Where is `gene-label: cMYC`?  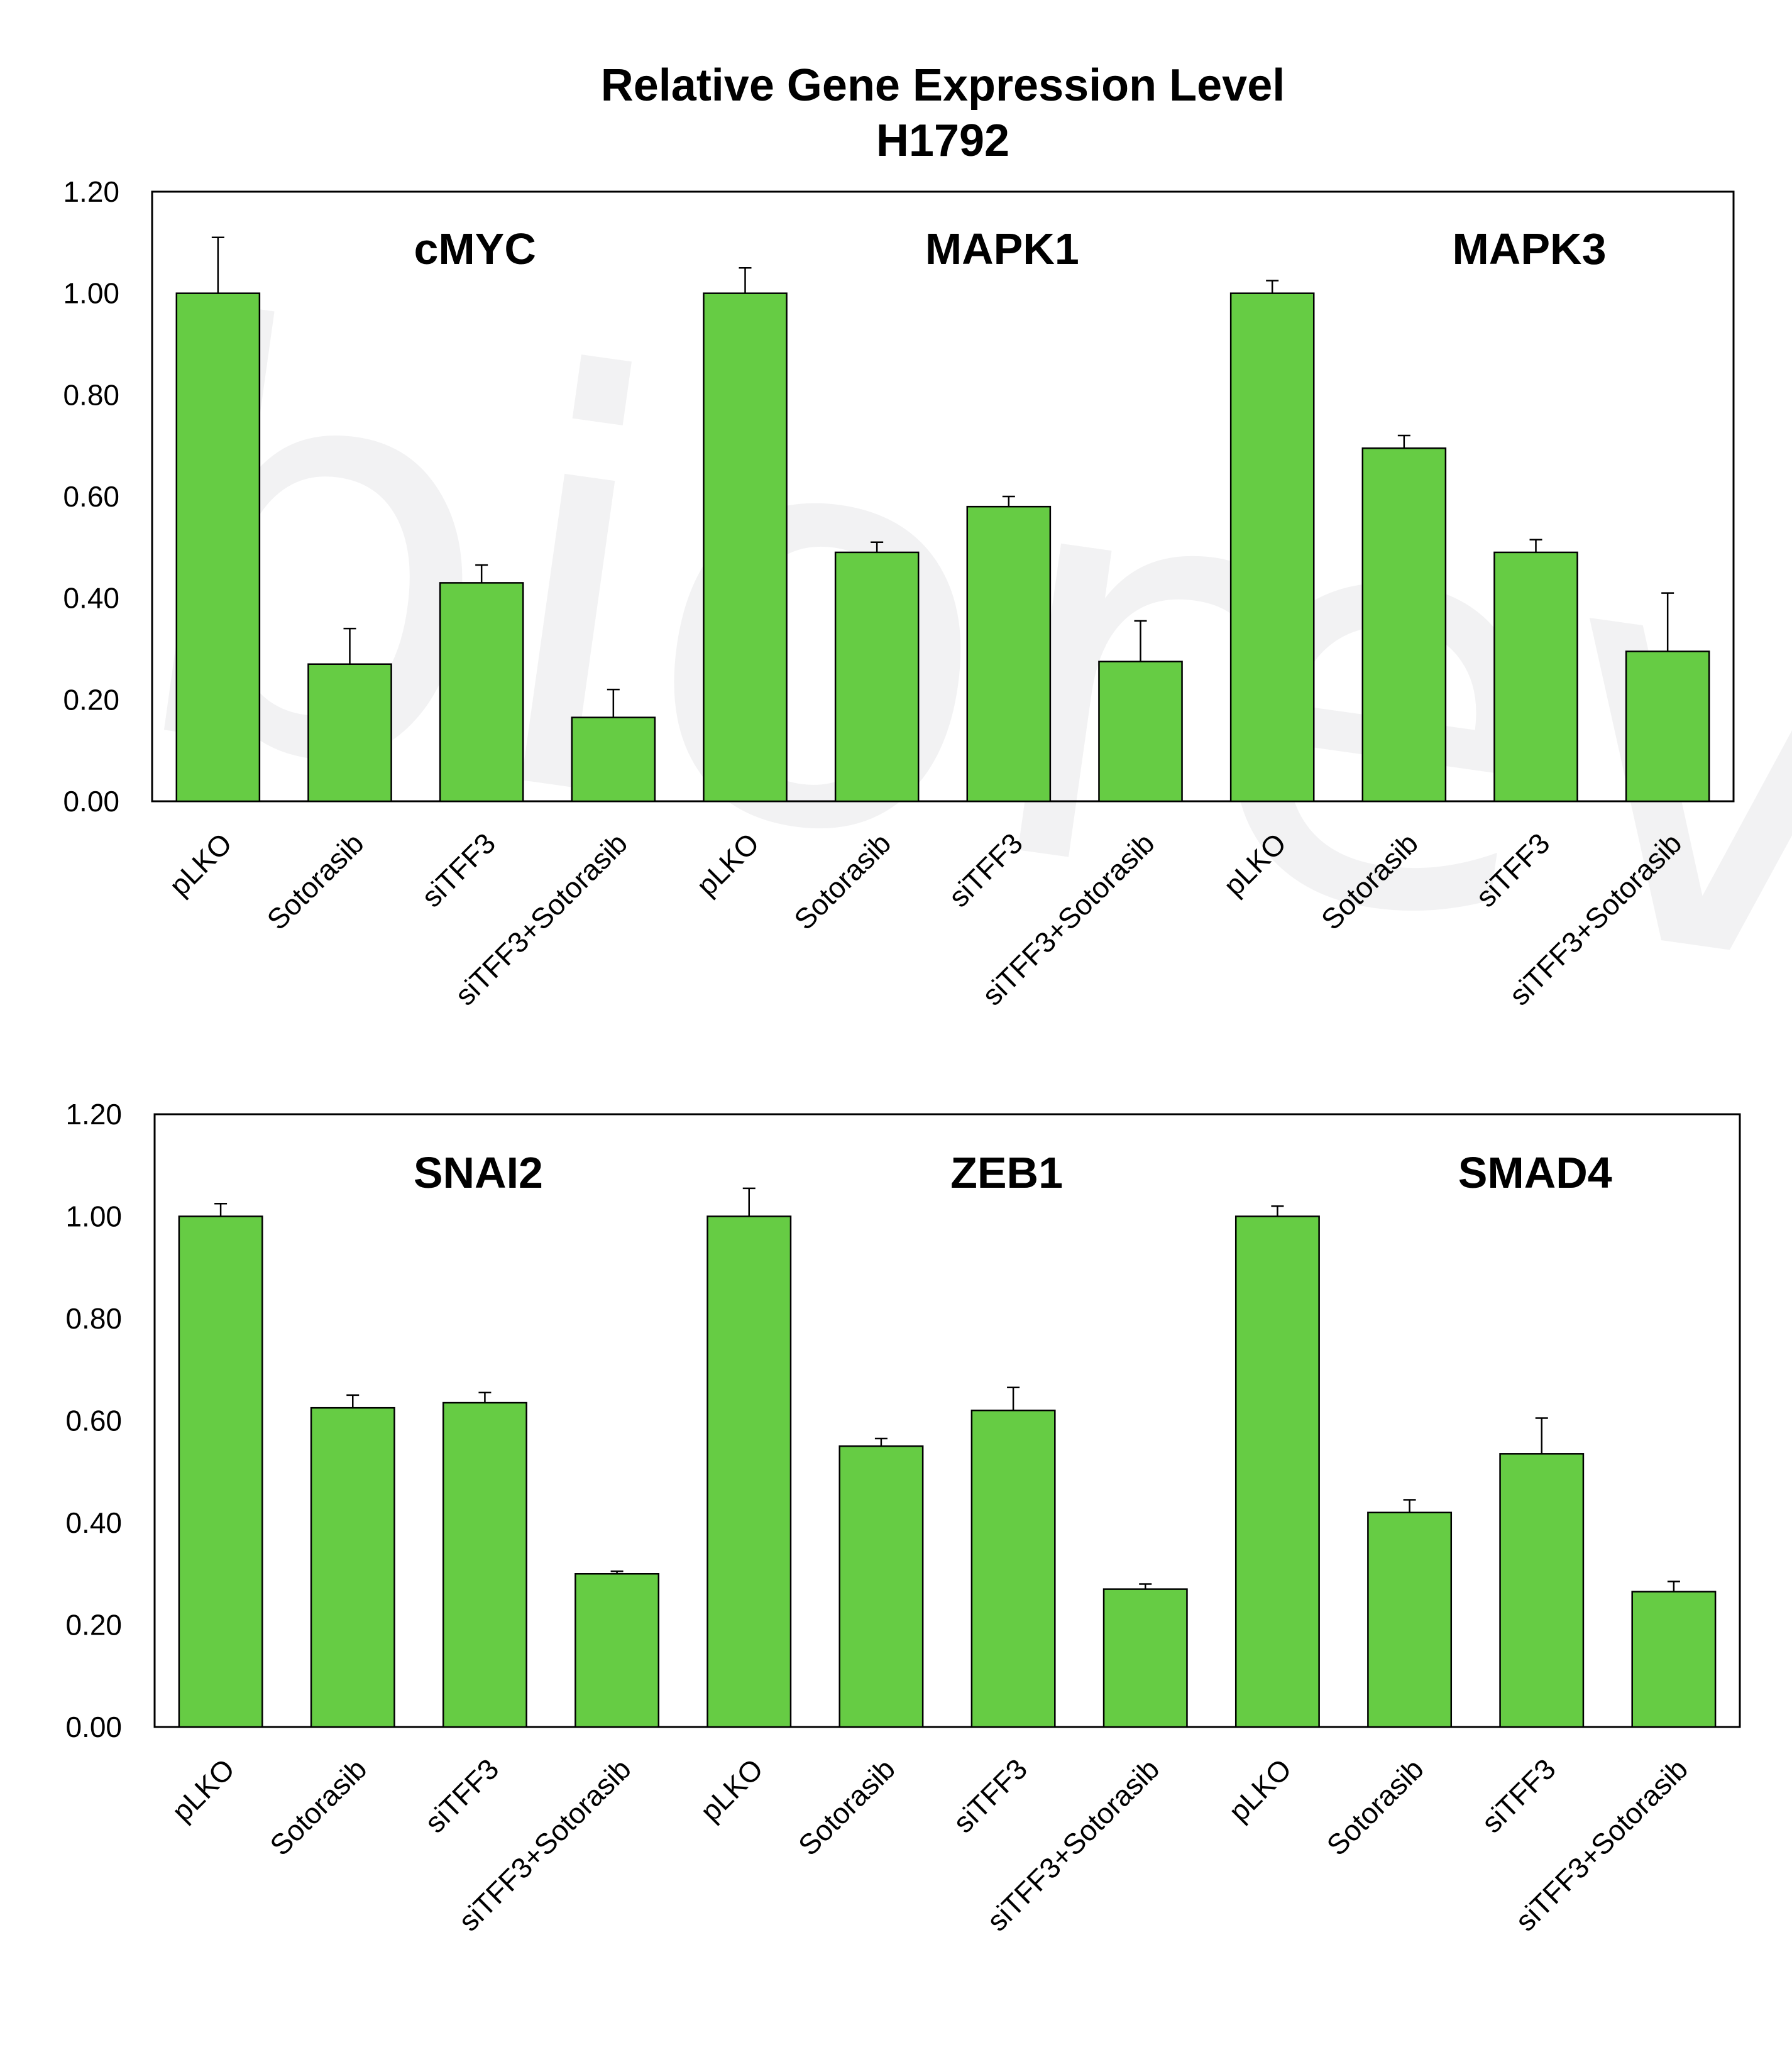
gene-label: cMYC is located at coordinates (475, 248).